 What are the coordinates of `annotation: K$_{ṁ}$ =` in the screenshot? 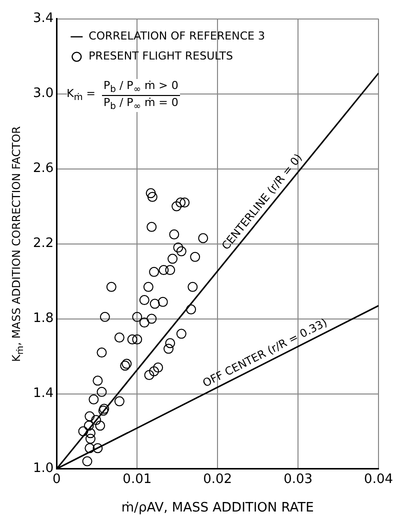 It's located at (81, 95).